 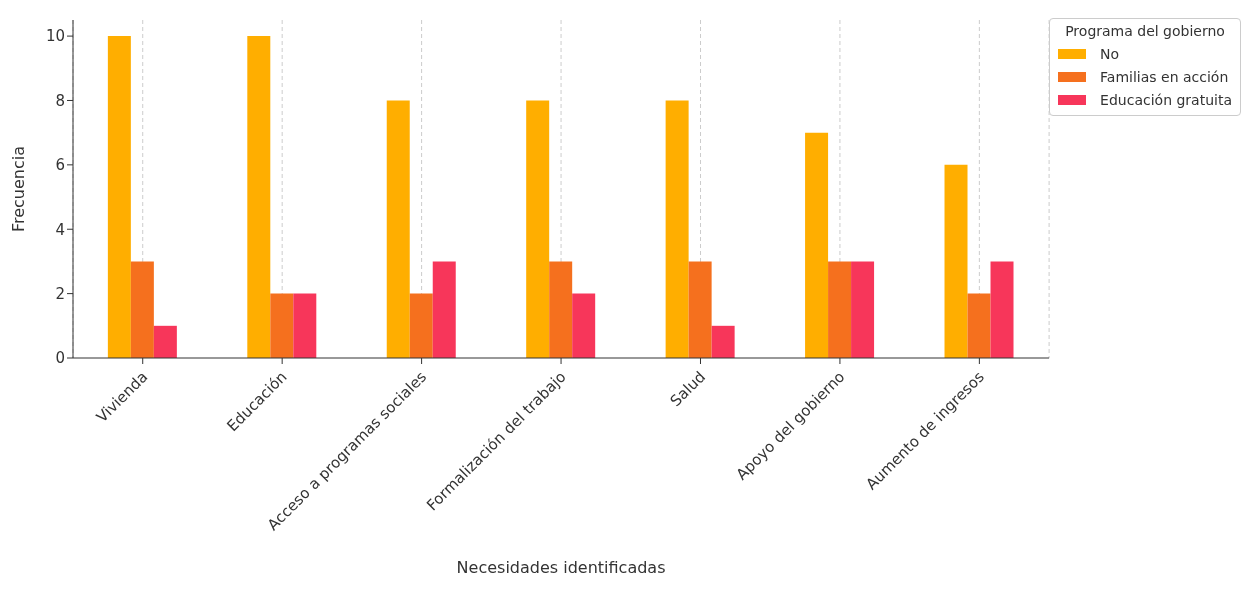 I want to click on y-axis-title: Frecuencia, so click(x=18, y=189).